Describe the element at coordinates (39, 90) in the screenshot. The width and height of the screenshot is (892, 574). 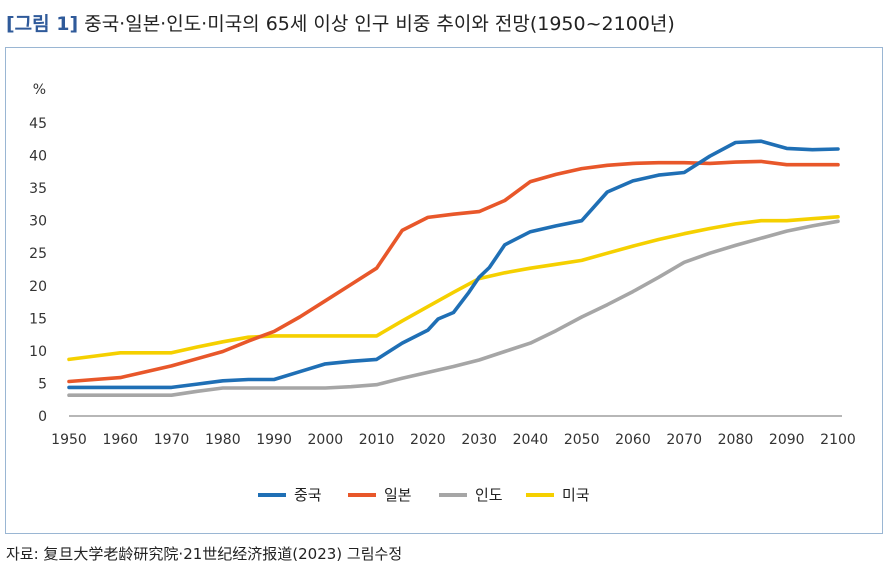
I see `y-unit-label: %` at that location.